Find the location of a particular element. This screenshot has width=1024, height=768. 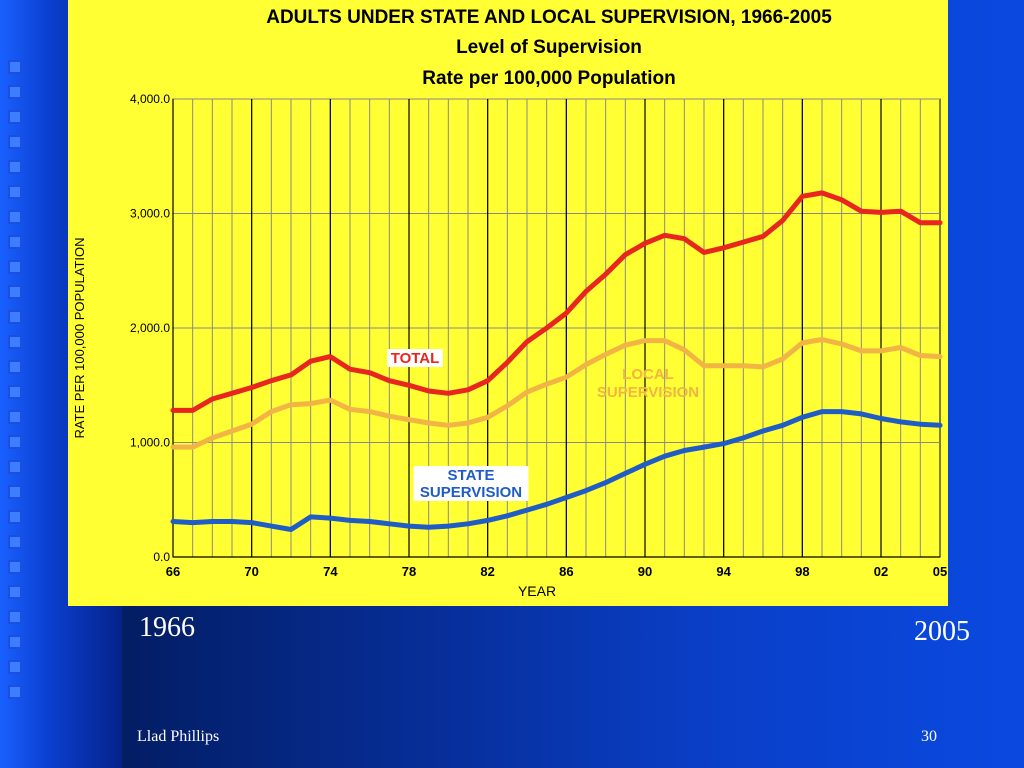

y-tick-label: 3,000.0 is located at coordinates (150, 214).